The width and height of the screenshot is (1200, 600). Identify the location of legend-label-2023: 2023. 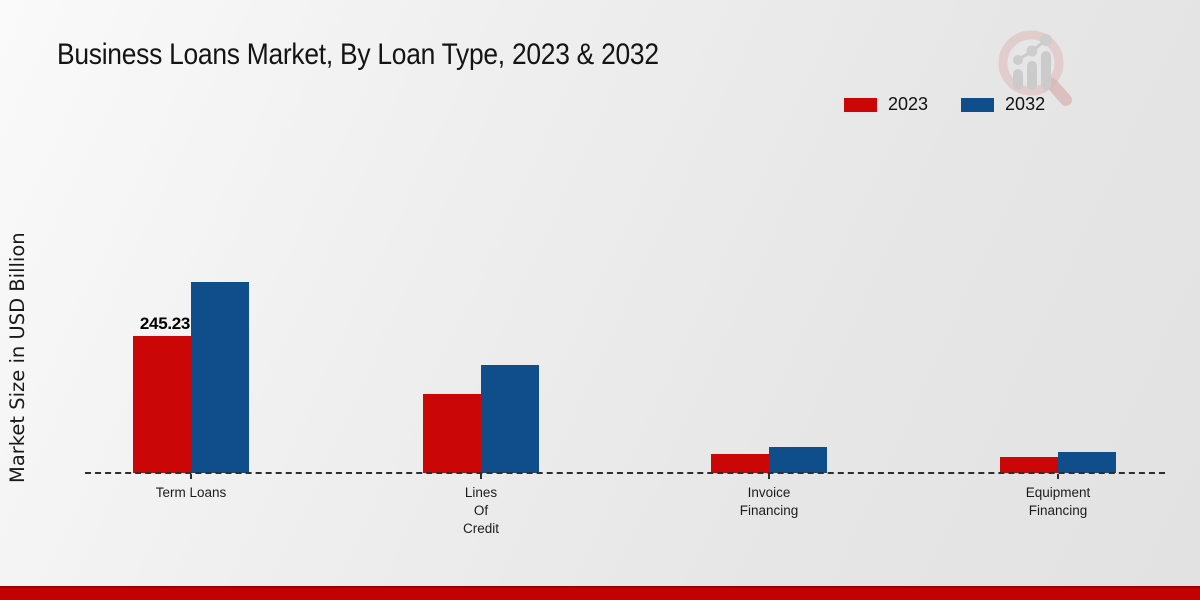
(908, 104).